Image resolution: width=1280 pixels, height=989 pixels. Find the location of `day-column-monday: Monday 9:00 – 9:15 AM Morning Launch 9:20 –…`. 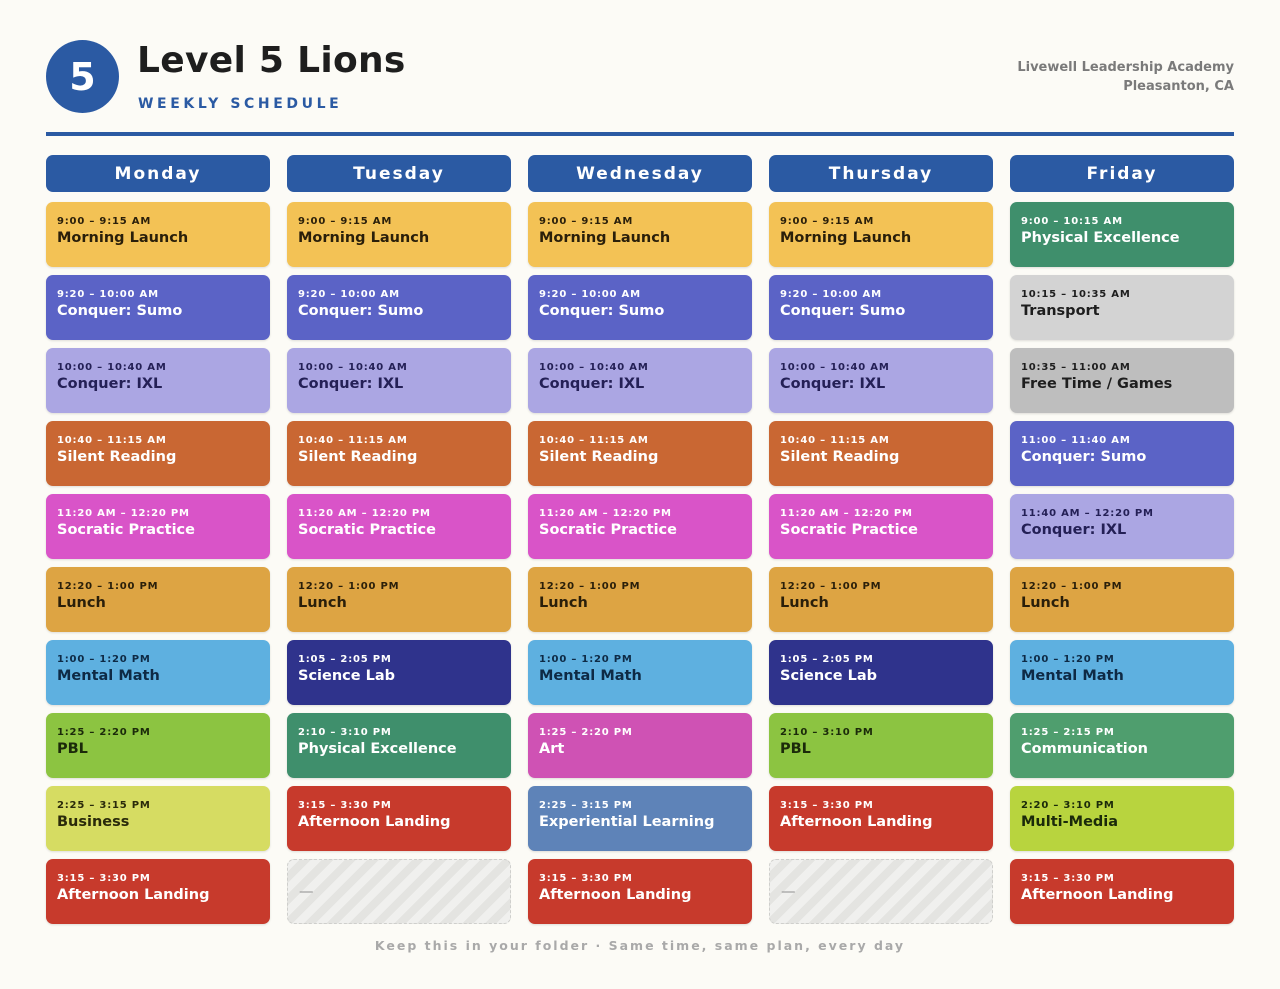

day-column-monday: Monday 9:00 – 9:15 AM Morning Launch 9:20 –… is located at coordinates (158, 539).